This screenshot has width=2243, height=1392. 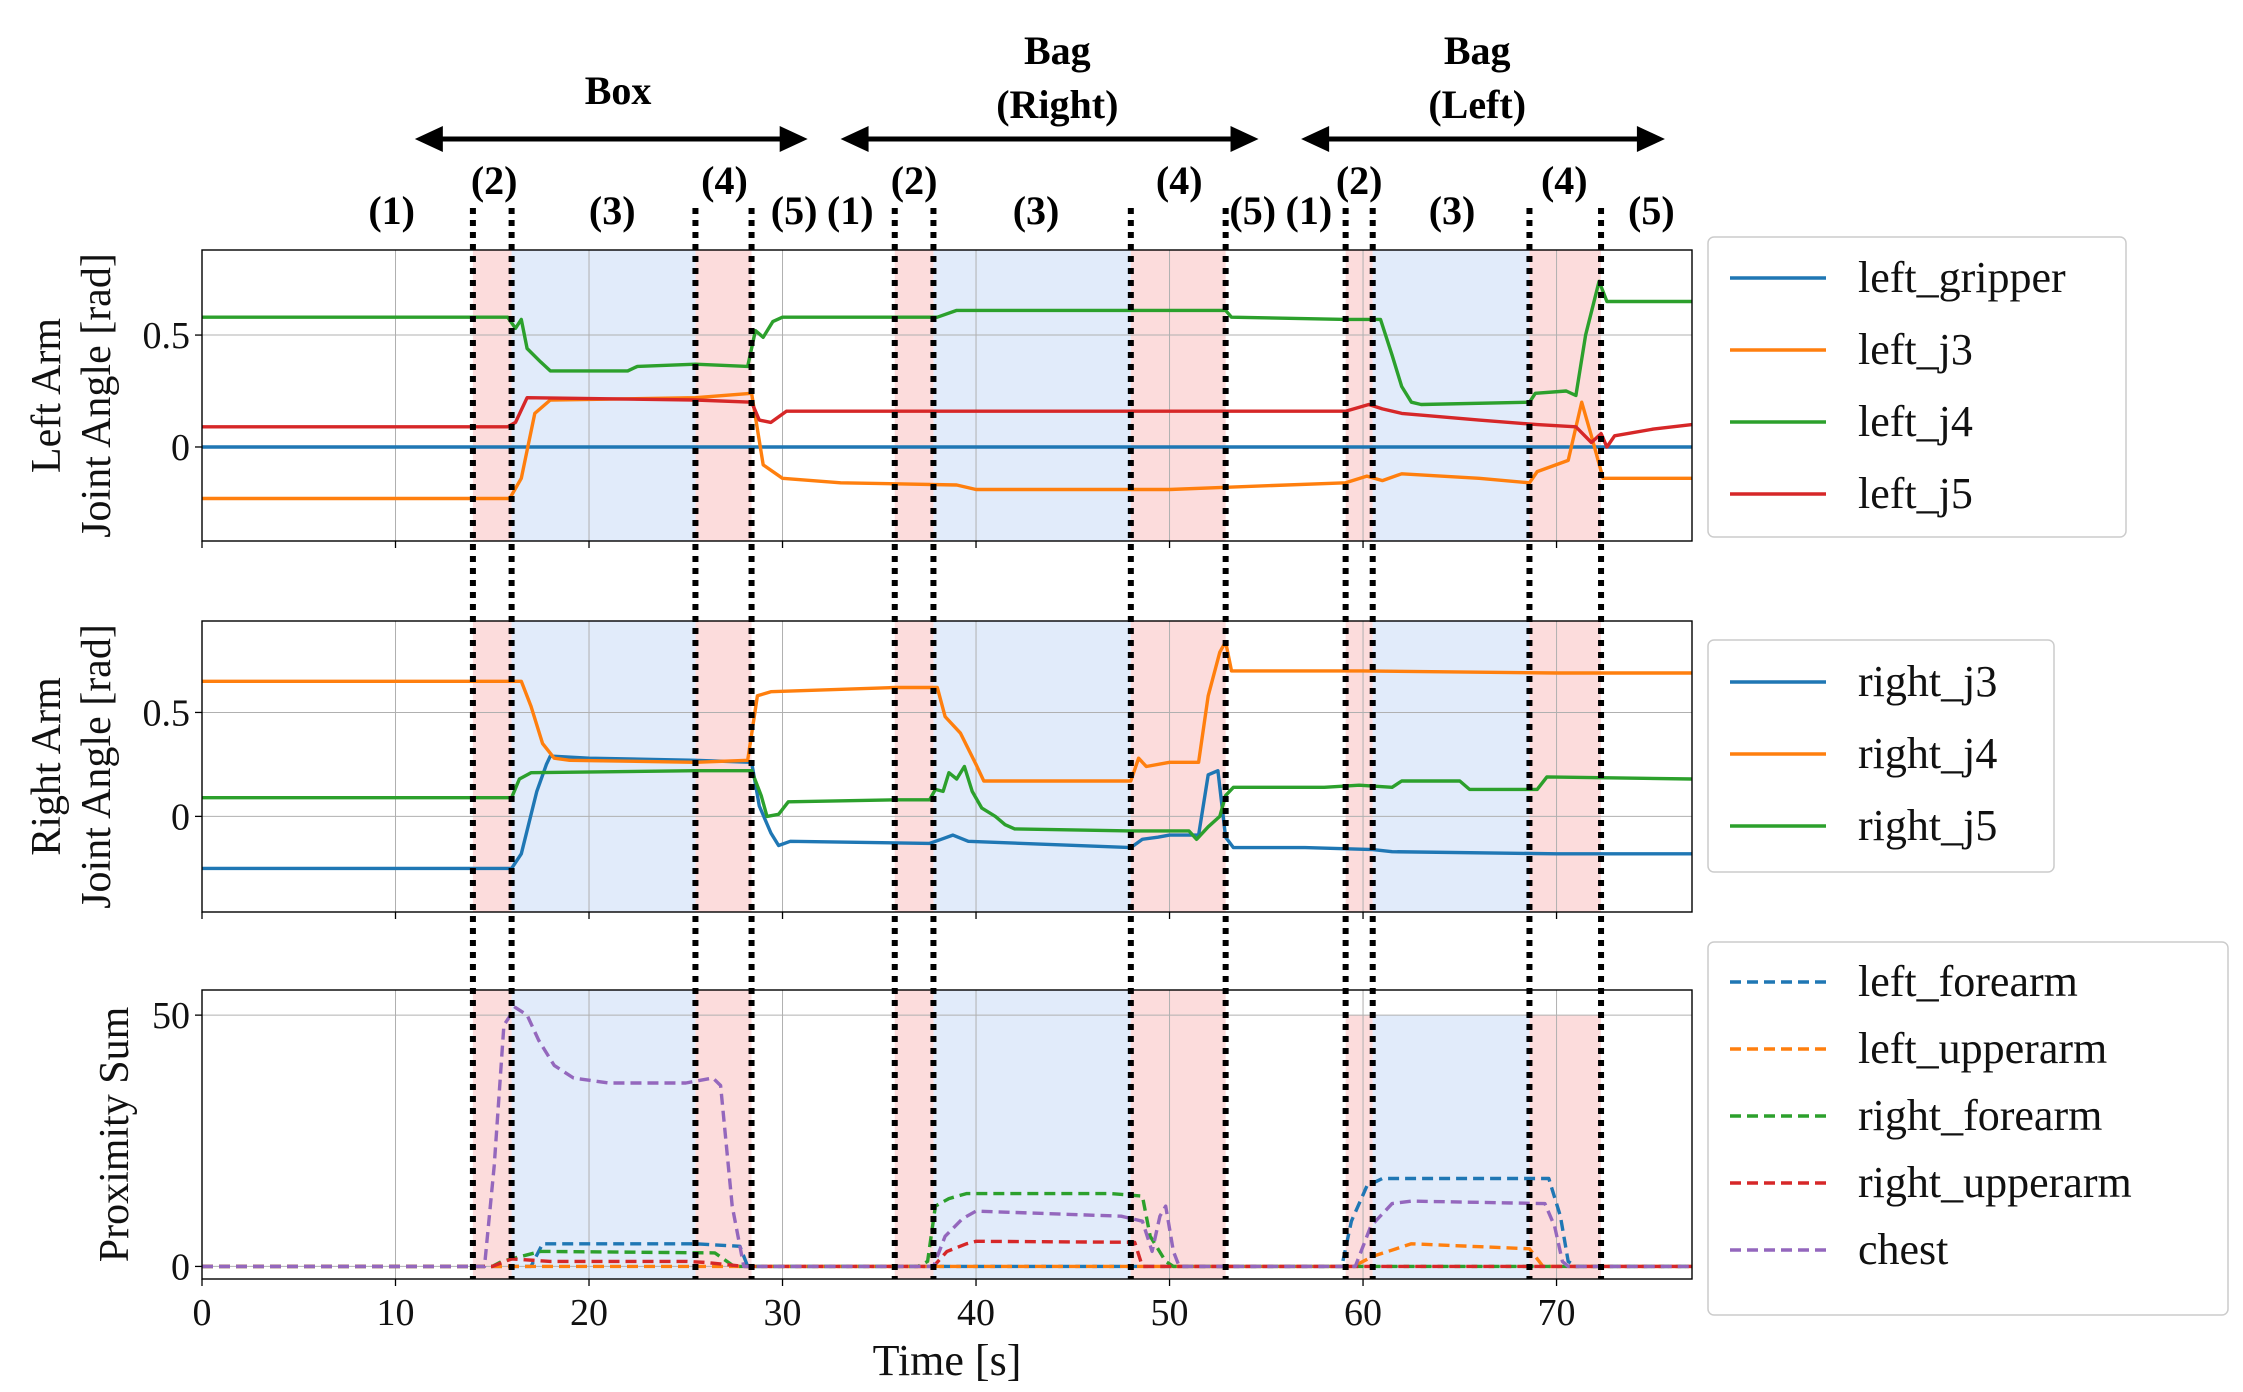 I want to click on series-line-chest, so click(x=947, y=1137).